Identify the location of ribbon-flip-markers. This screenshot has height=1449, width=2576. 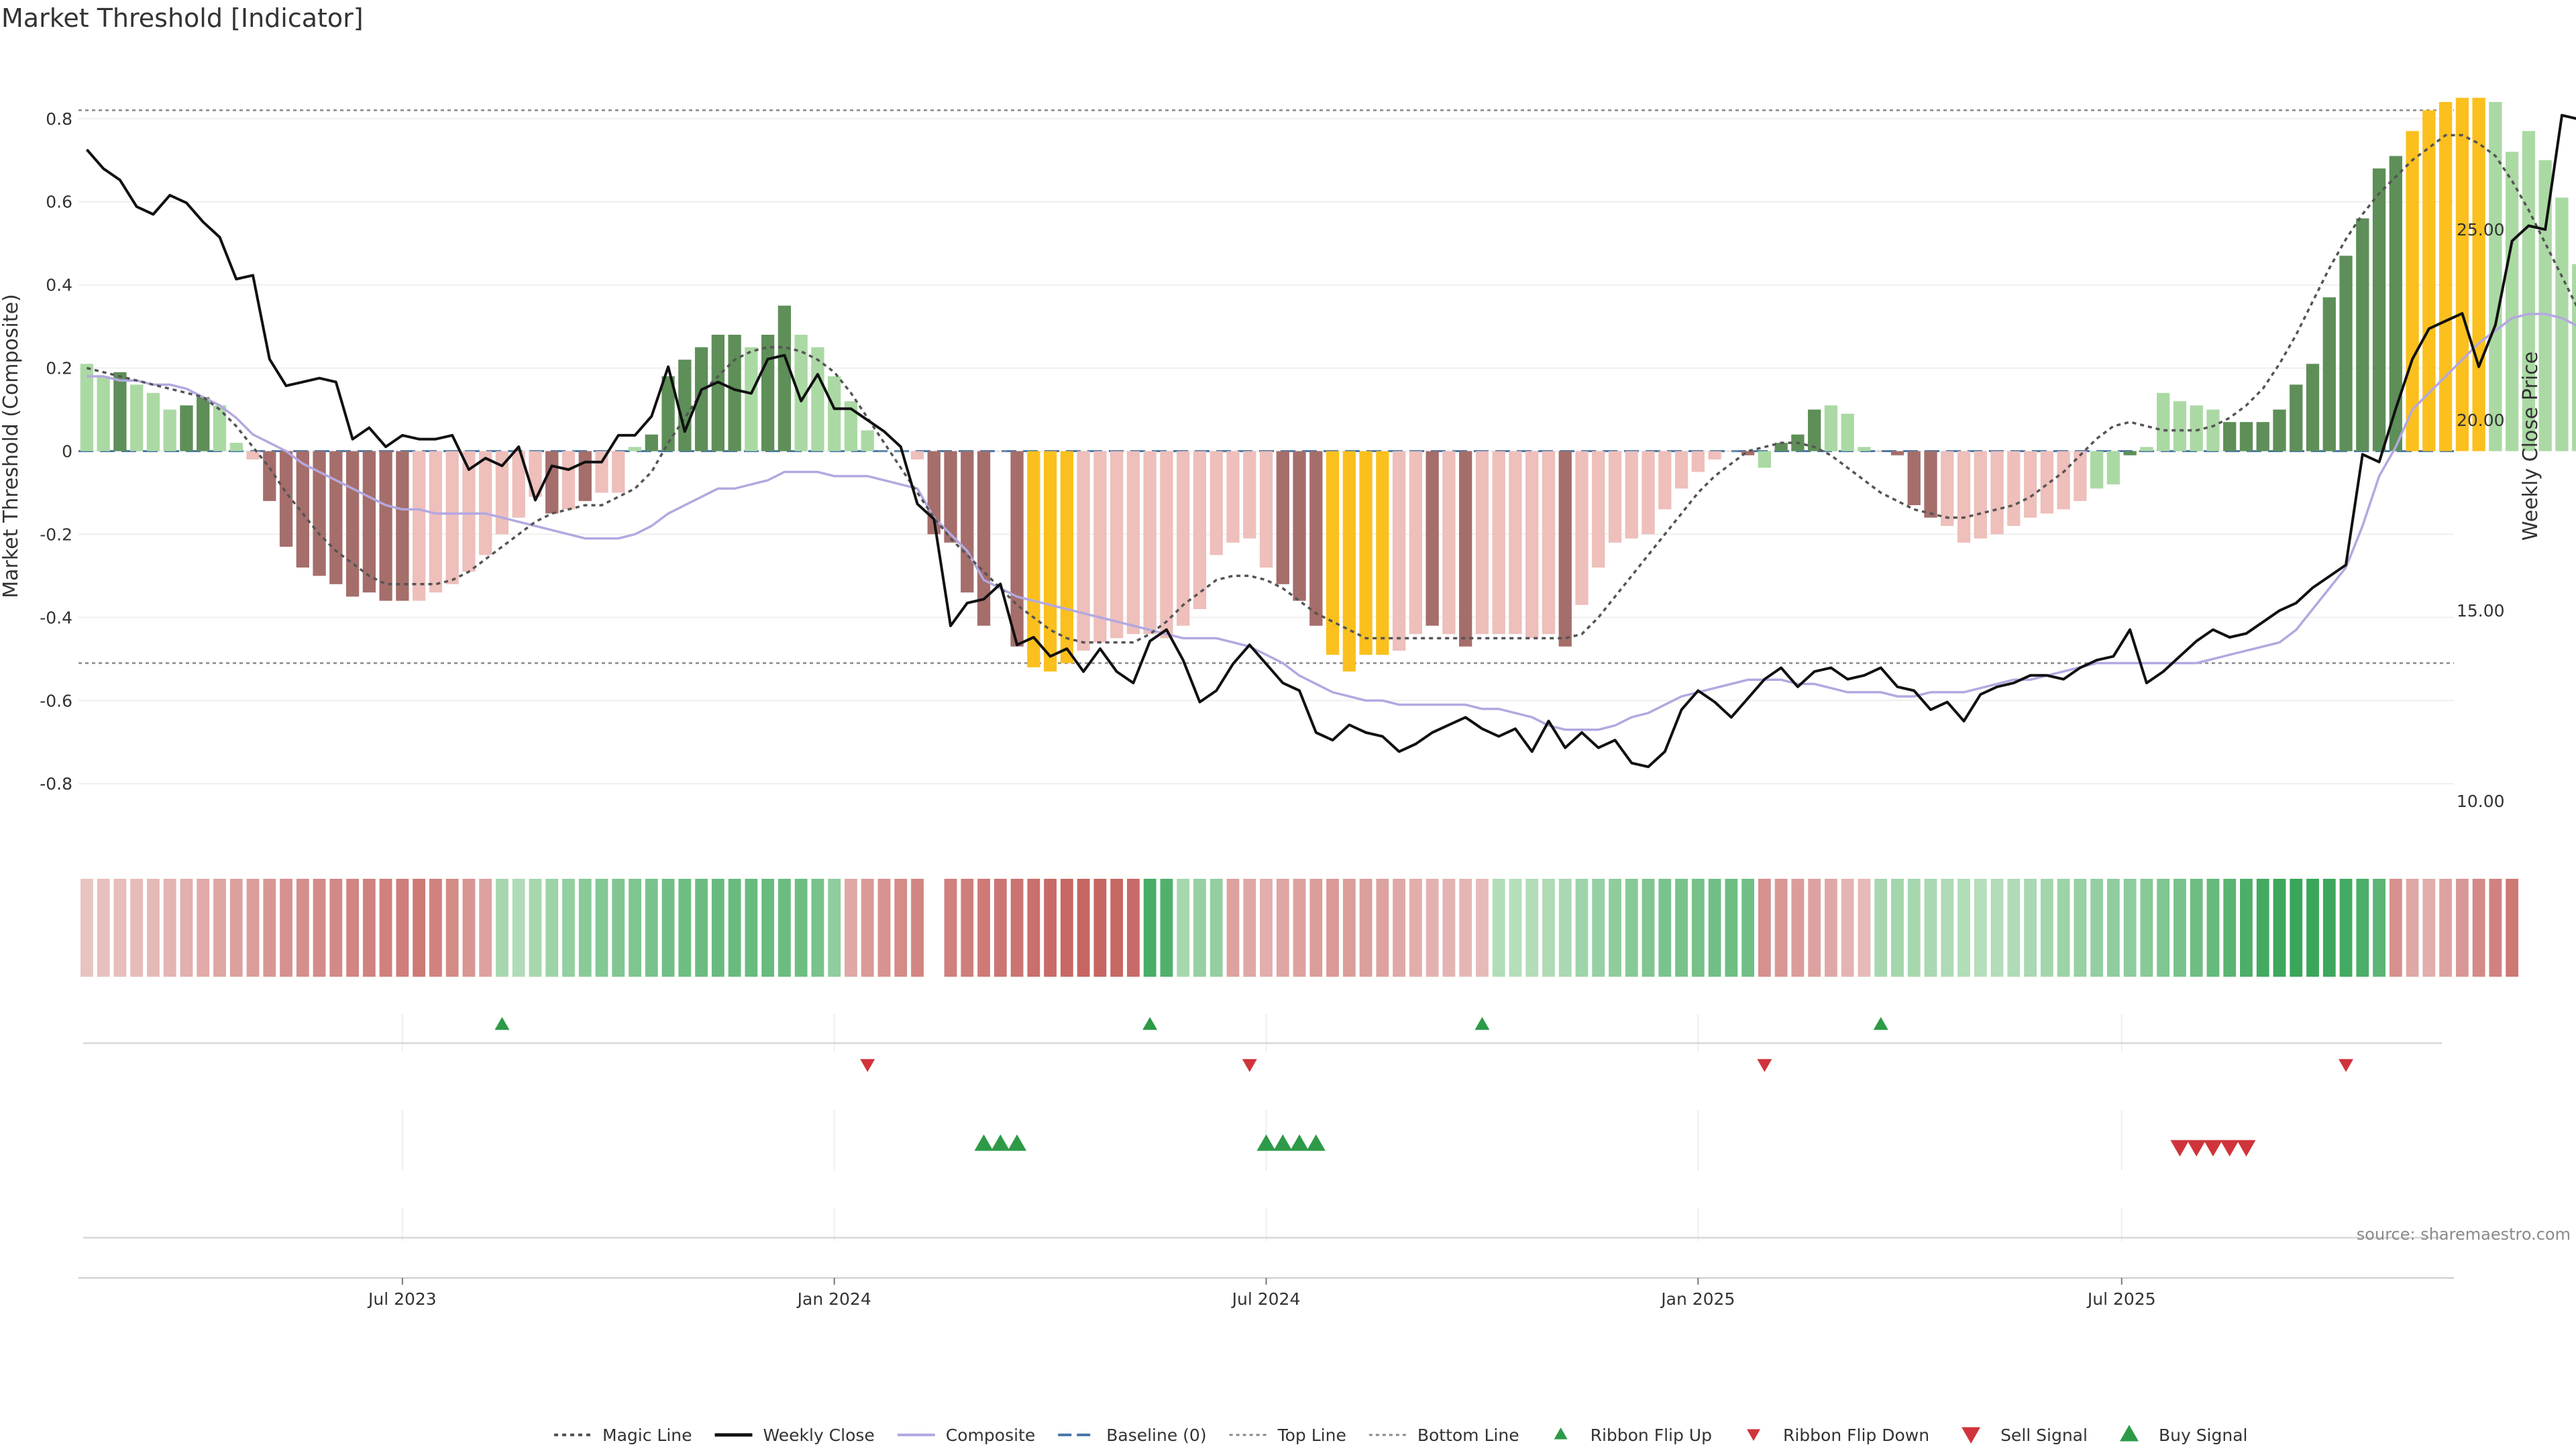
(1262, 1043).